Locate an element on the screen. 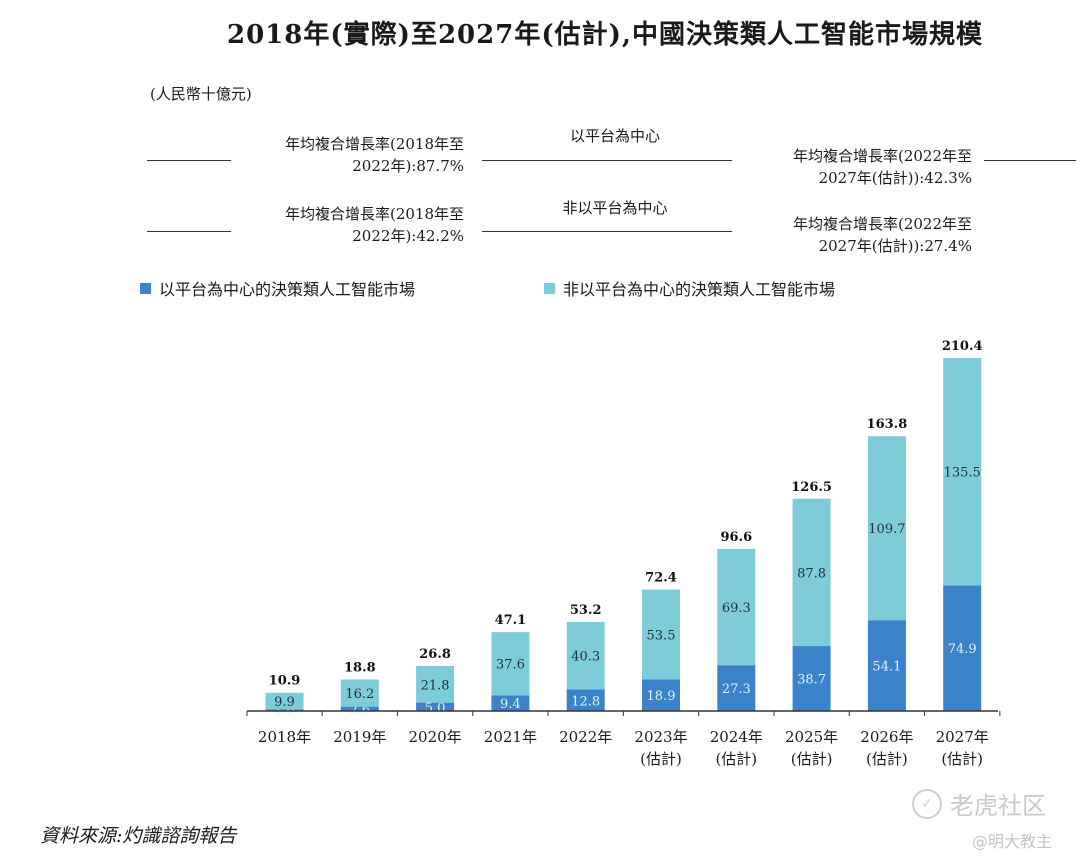 The height and width of the screenshot is (866, 1088). cagr-left-2-line2: 2022年):42.2% is located at coordinates (408, 236).